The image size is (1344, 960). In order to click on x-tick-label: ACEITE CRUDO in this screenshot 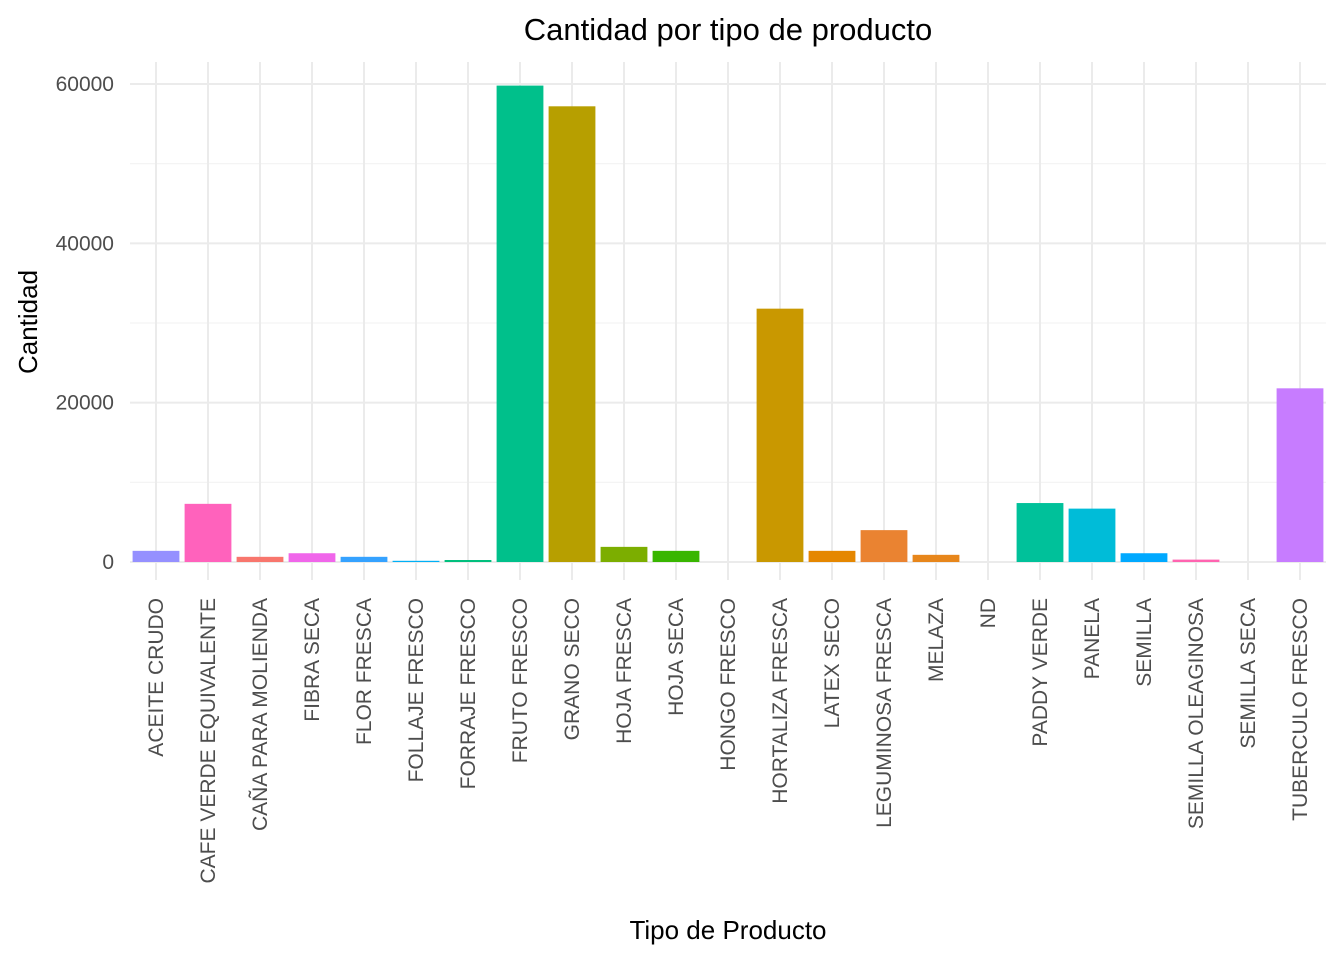, I will do `click(156, 677)`.